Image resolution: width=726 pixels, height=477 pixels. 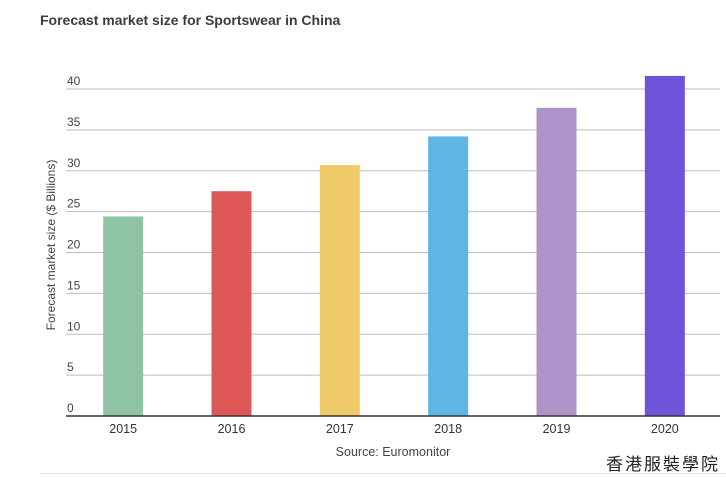 I want to click on y-tick-label: 0, so click(x=70, y=408).